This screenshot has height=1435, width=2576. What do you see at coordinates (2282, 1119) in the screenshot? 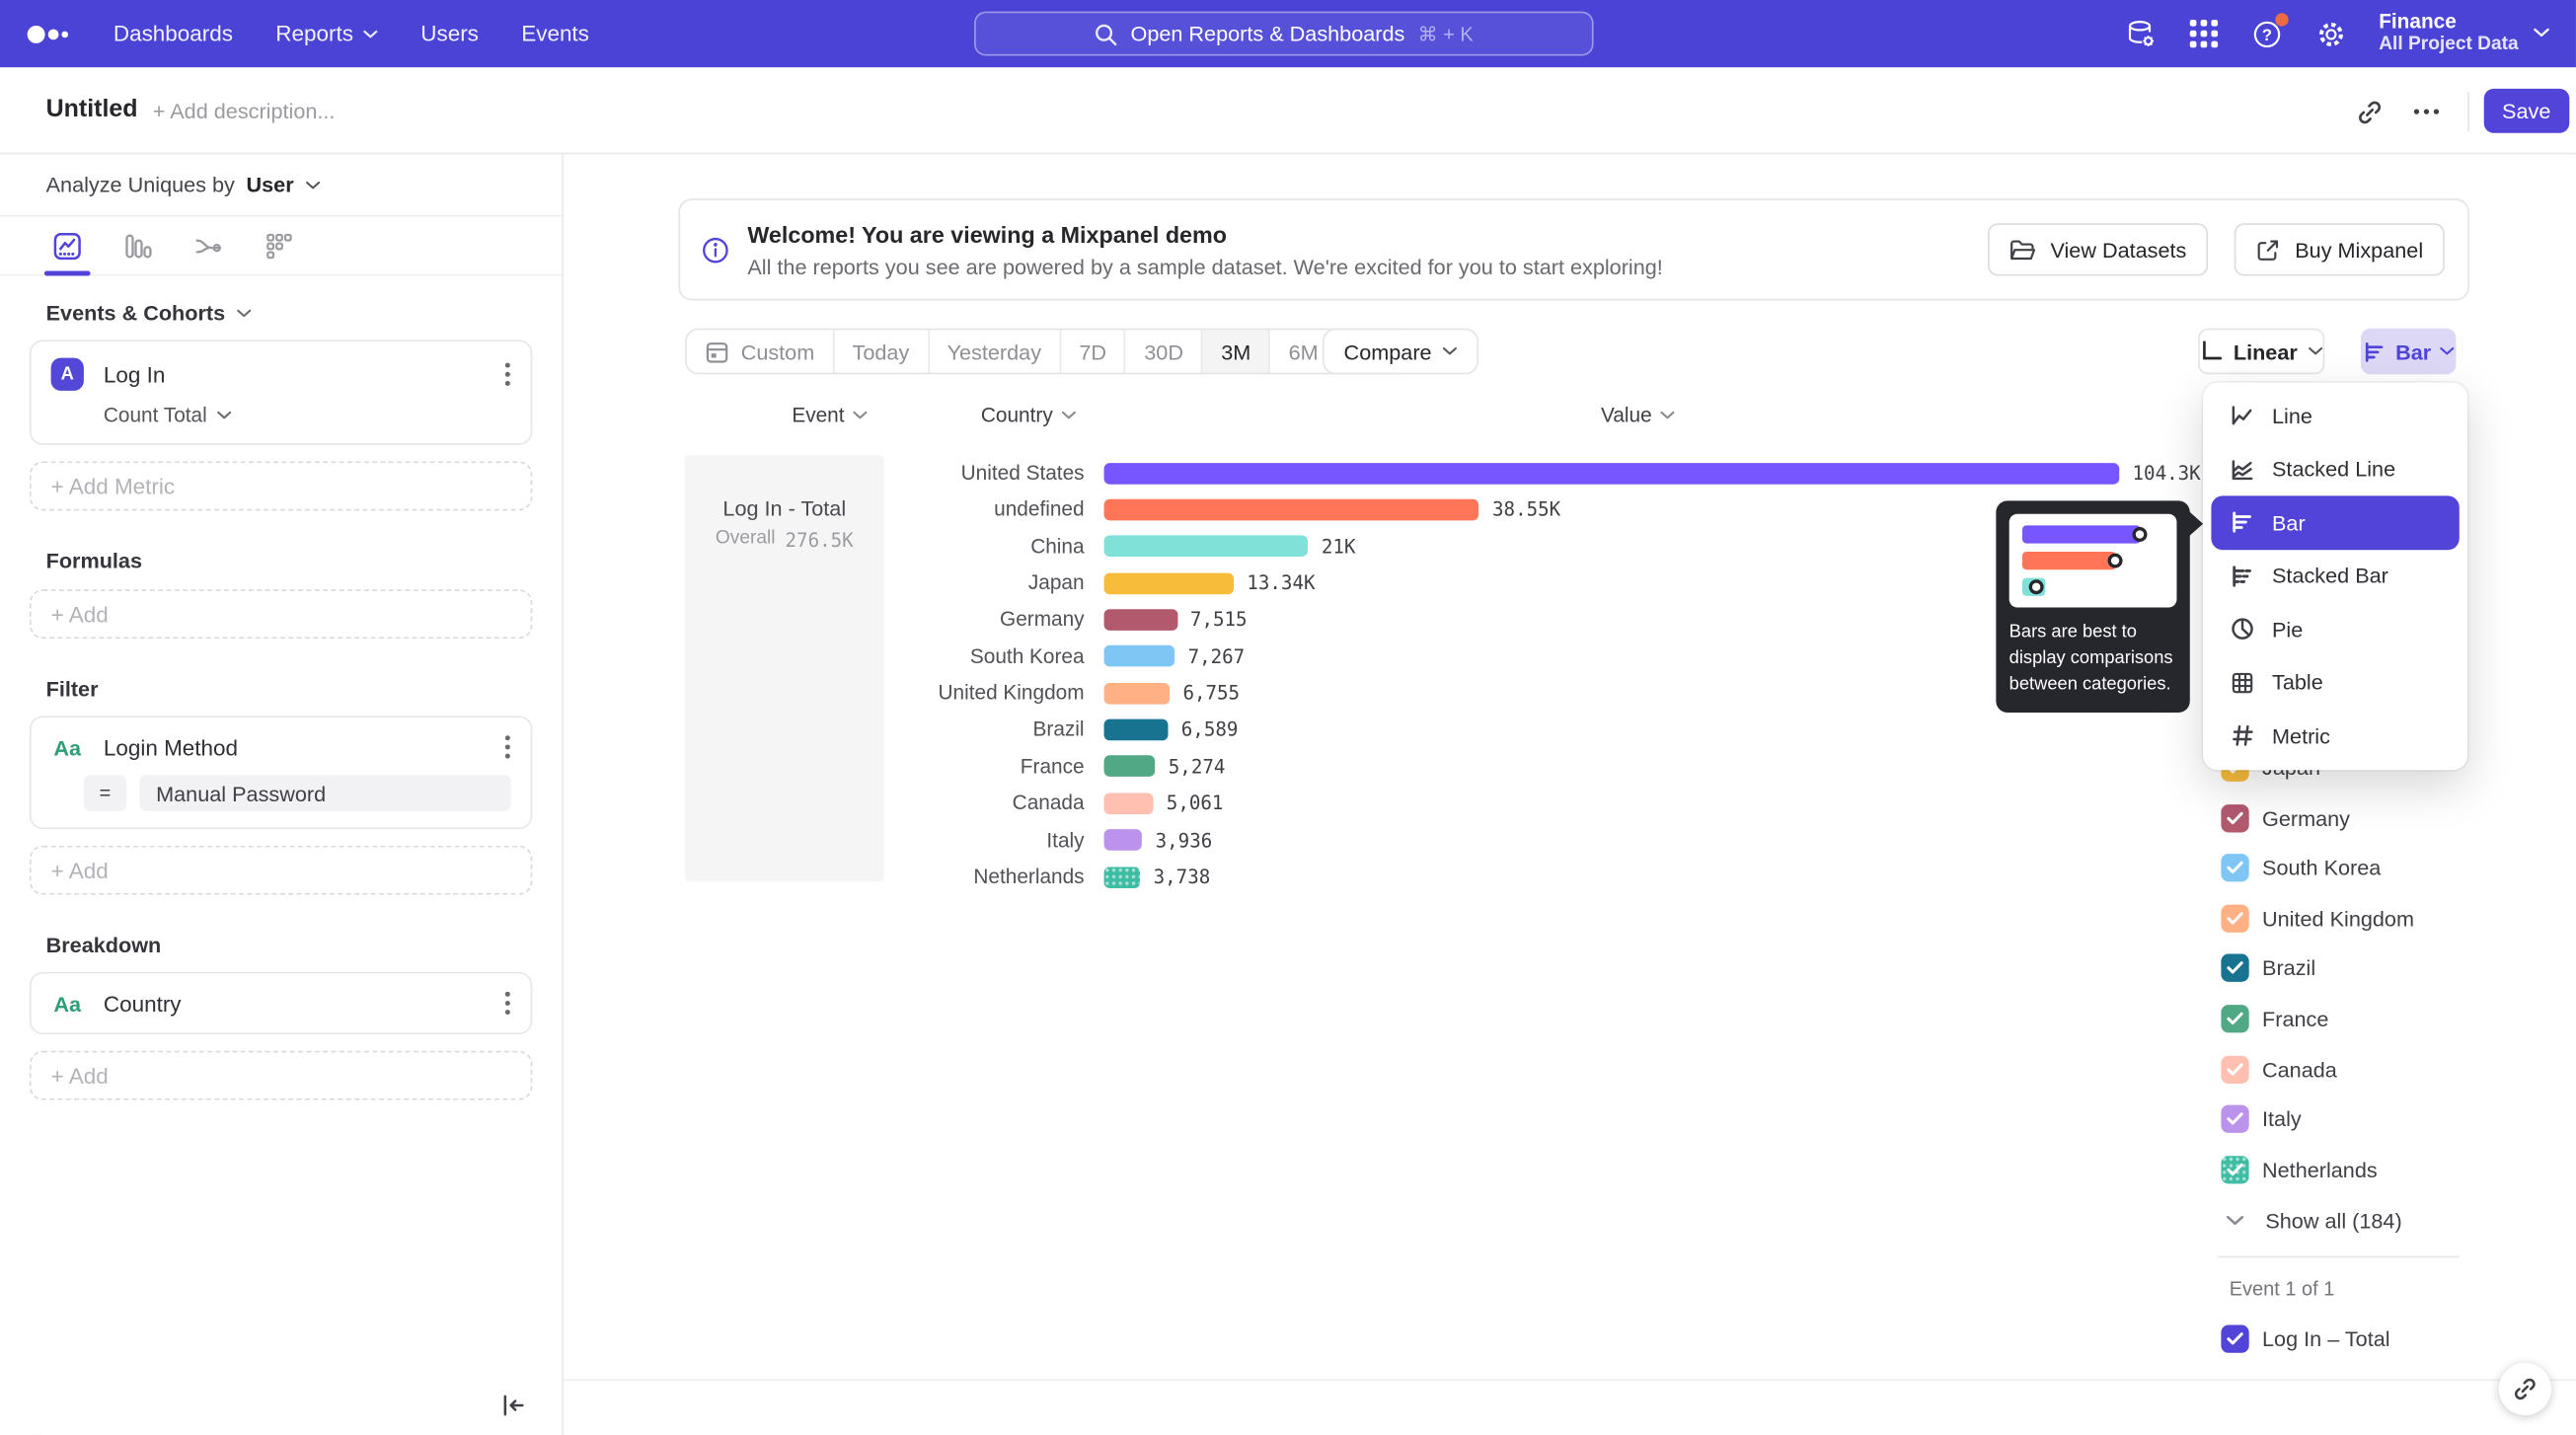
I see `legend-label: Italy` at bounding box center [2282, 1119].